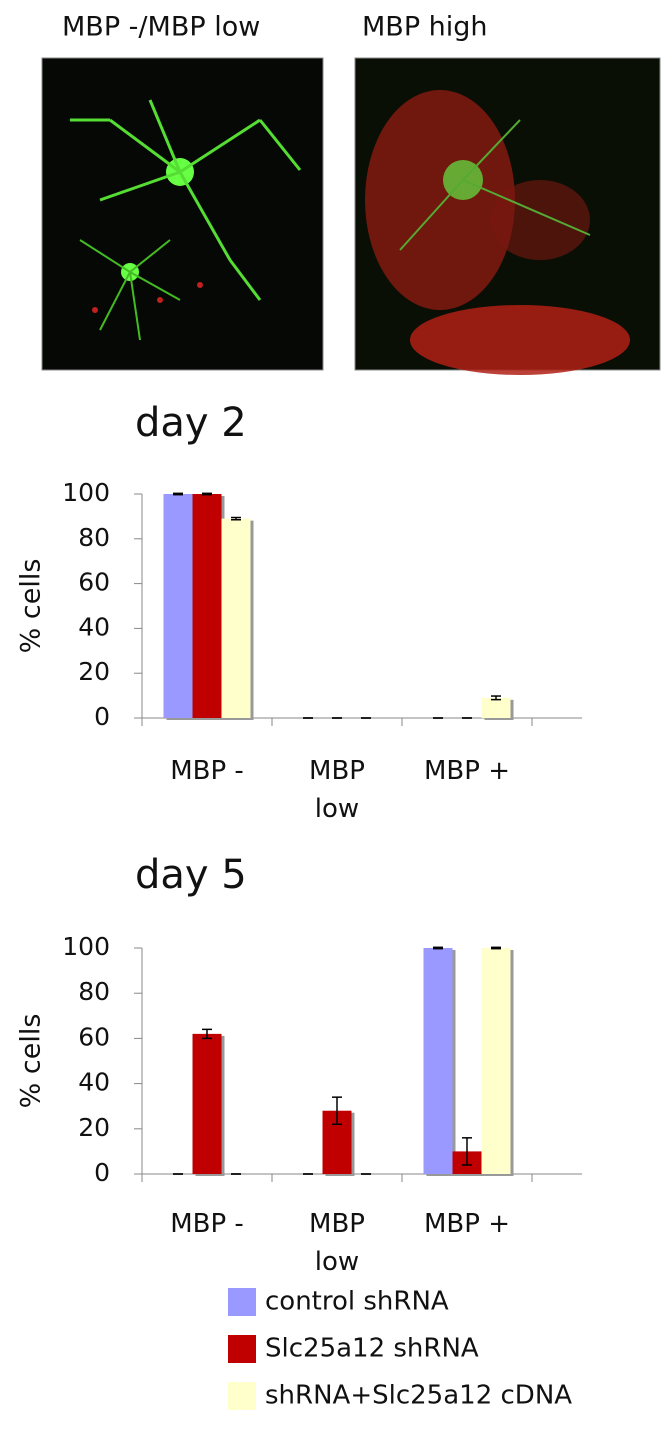  I want to click on panel-label: MBP high, so click(425, 27).